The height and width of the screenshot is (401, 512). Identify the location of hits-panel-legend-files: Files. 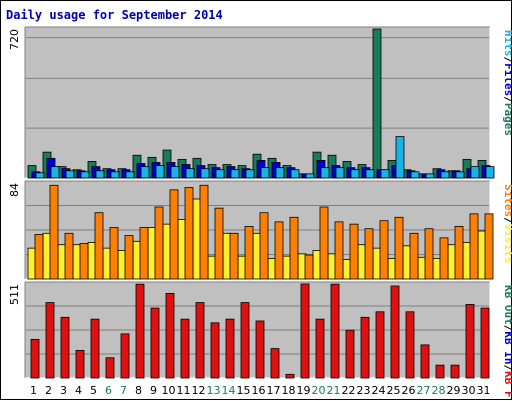
(507, 79).